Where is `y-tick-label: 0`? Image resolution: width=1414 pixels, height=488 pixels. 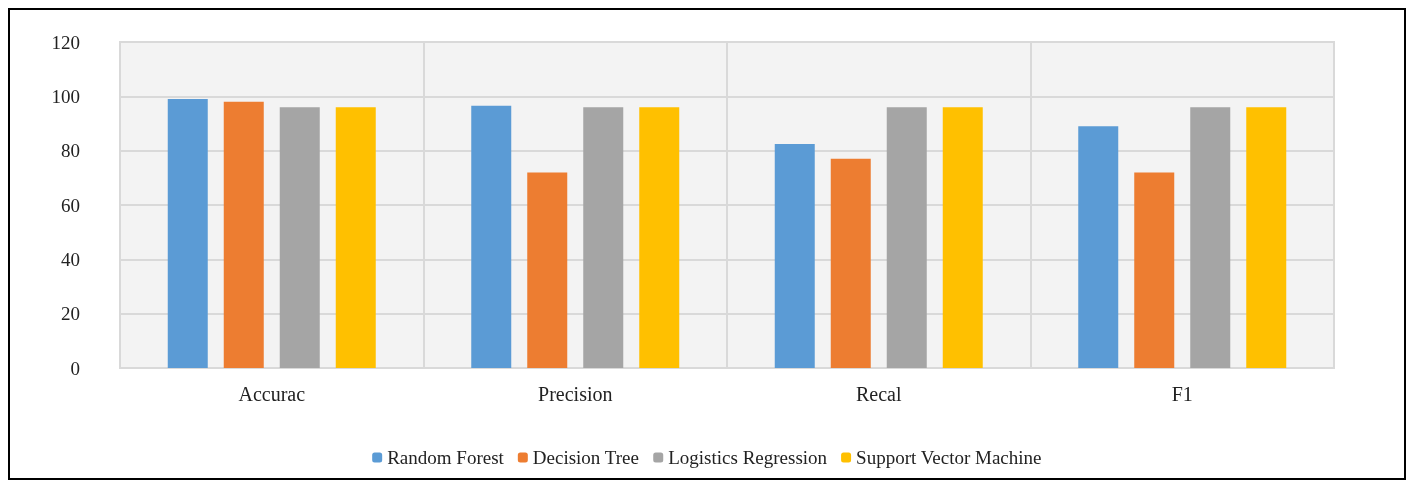 y-tick-label: 0 is located at coordinates (75, 368).